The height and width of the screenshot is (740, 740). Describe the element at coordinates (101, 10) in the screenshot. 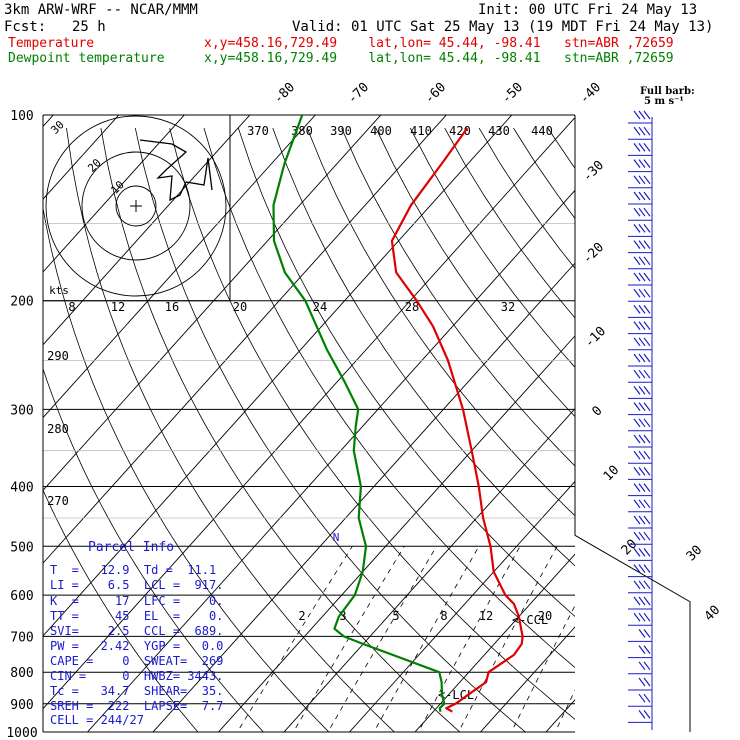

I see `model-title: 3km ARW-WRF -- NCAR/MMM` at that location.